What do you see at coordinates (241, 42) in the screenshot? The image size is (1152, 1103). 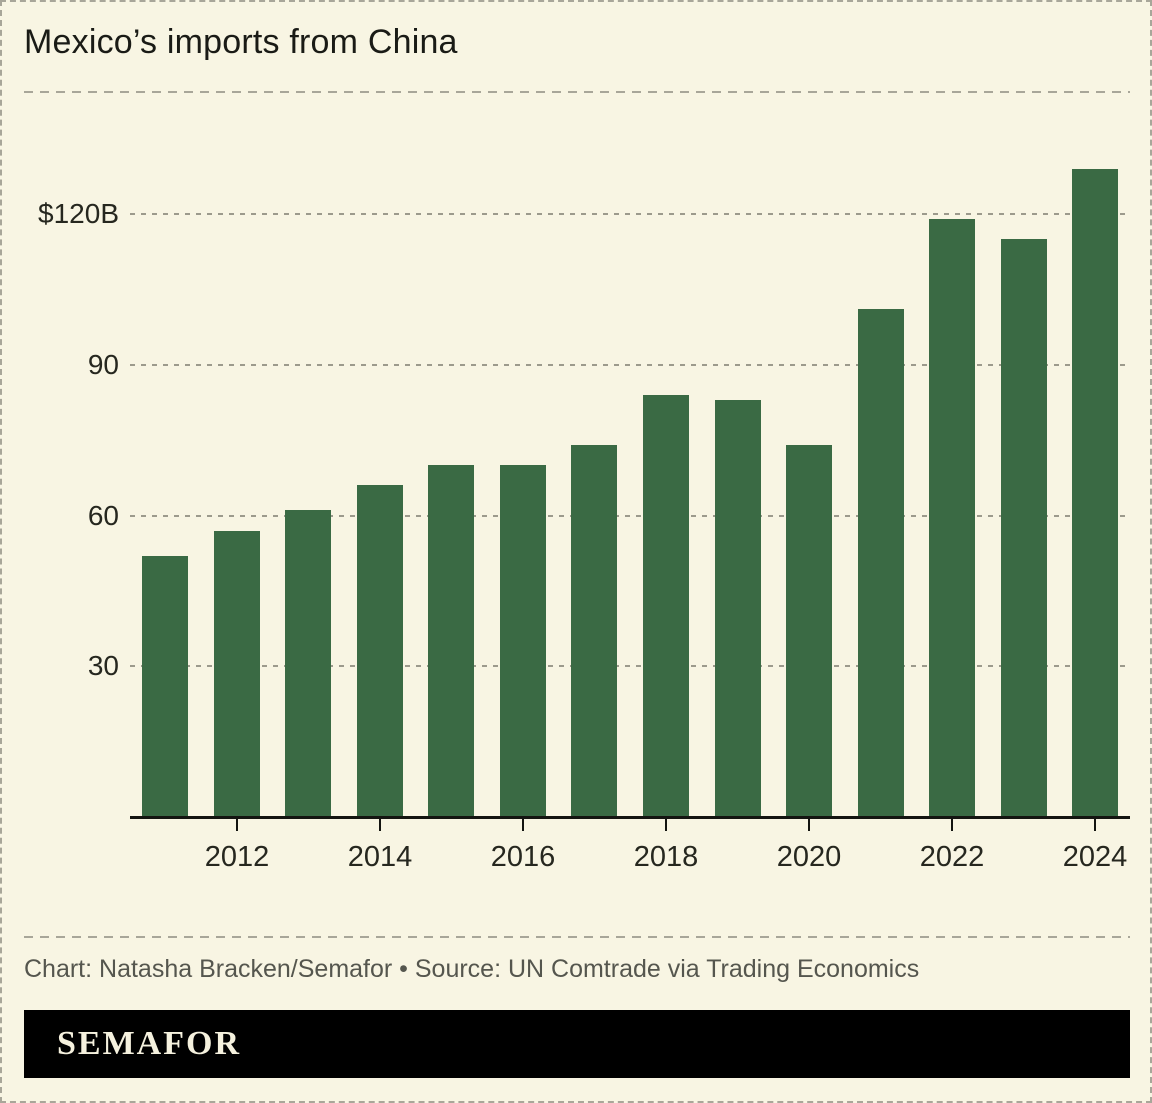 I see `chart-title: Mexico’s imports from China` at bounding box center [241, 42].